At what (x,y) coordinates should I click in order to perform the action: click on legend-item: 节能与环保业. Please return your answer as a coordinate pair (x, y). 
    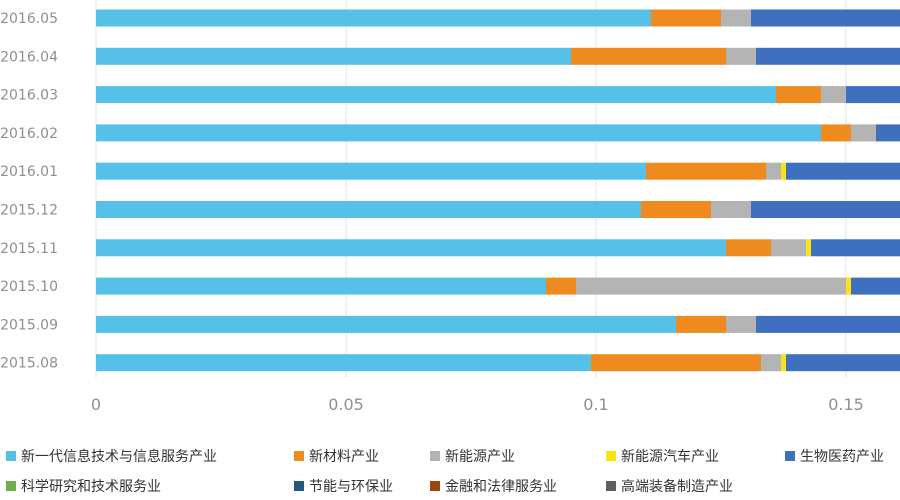
    Looking at the image, I should click on (343, 487).